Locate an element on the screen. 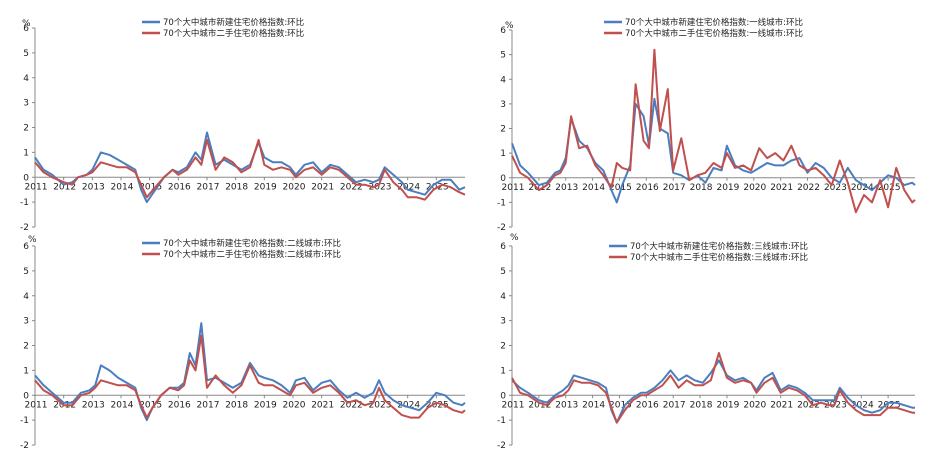 This screenshot has width=931, height=462. legend-label: 70个大中城市二手住宅价格指数:一线城市:环比 is located at coordinates (714, 33).